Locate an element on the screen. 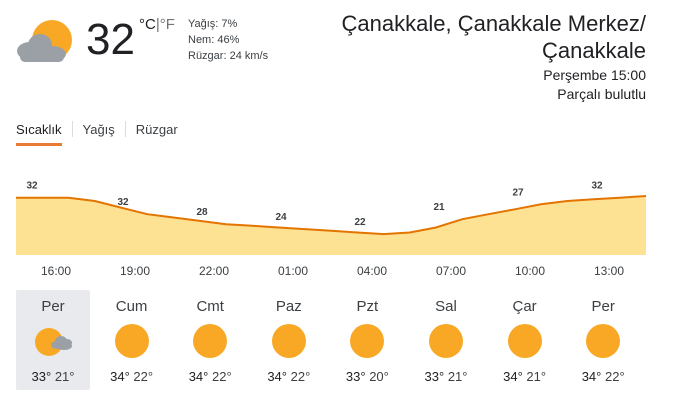 The height and width of the screenshot is (400, 700). day-forecast: Cum 34° 22° is located at coordinates (132, 340).